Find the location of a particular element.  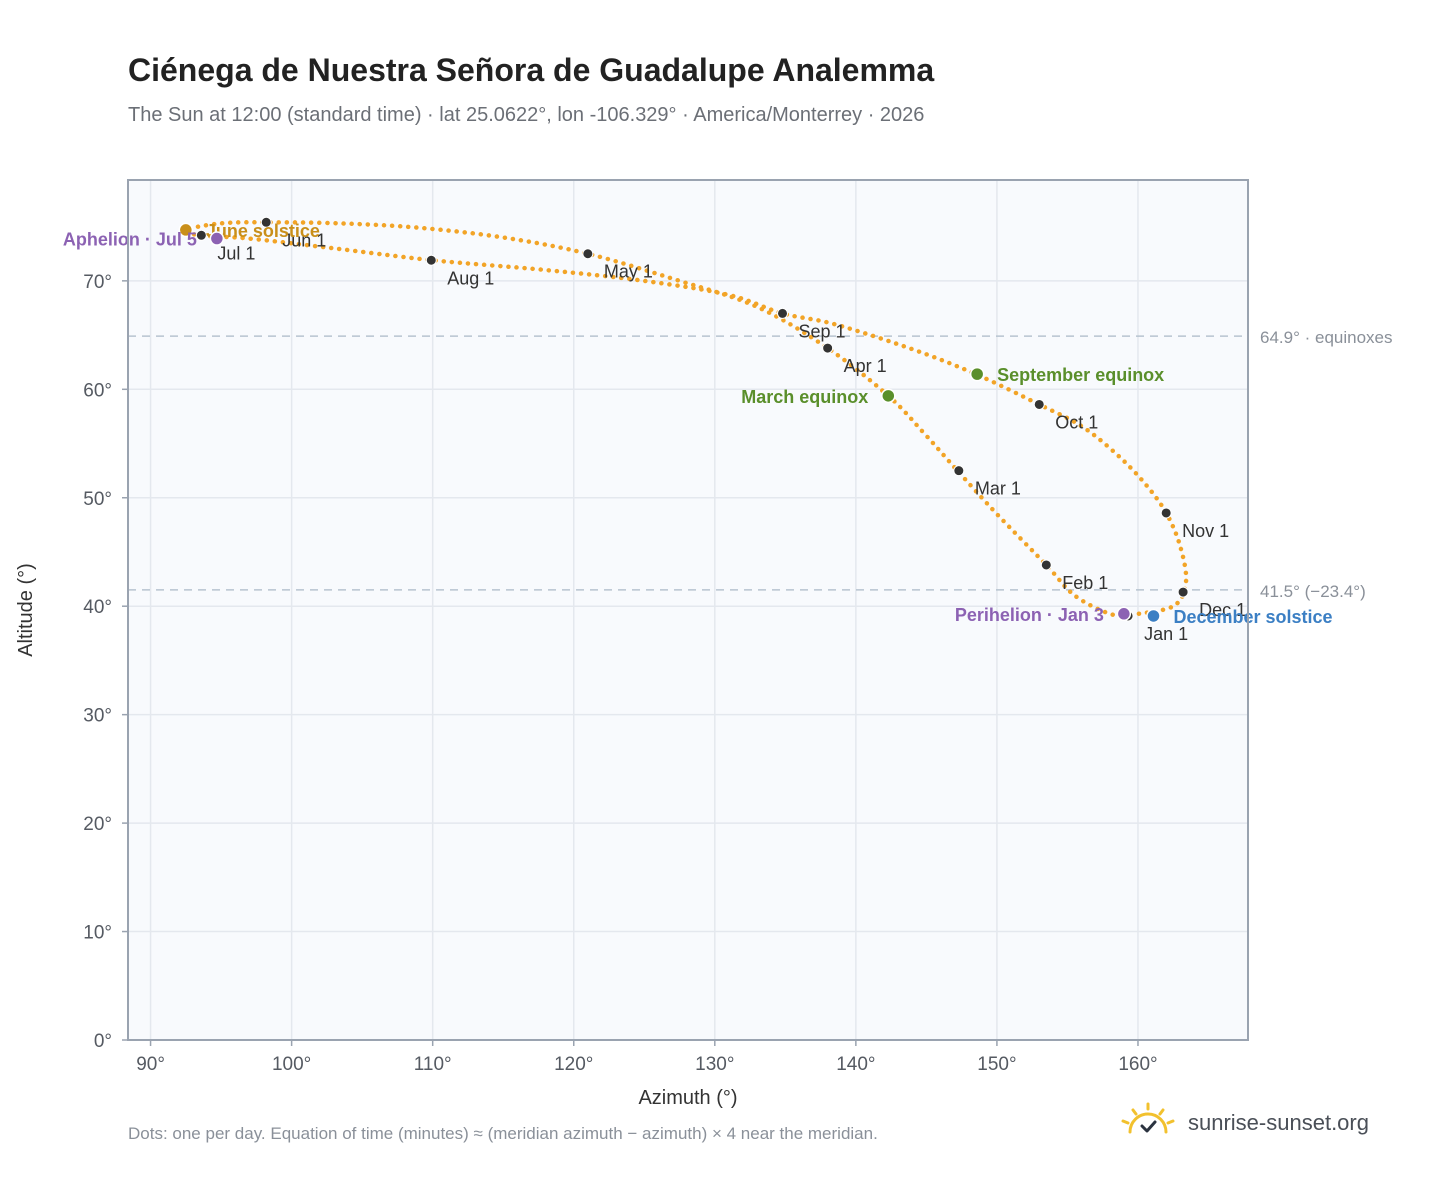

sun-check-icon is located at coordinates (1148, 1122).